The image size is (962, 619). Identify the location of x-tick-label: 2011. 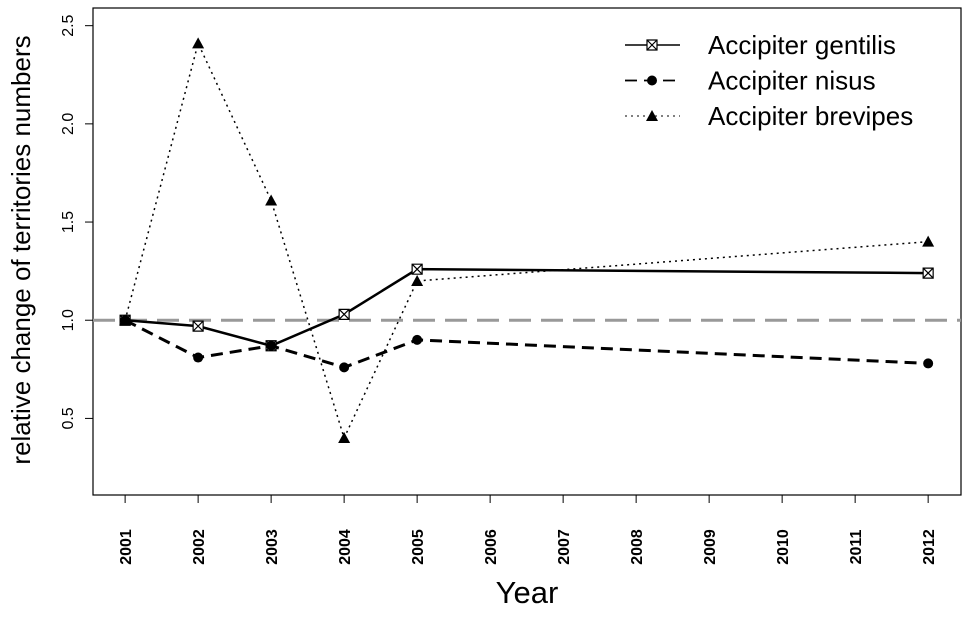
(856, 547).